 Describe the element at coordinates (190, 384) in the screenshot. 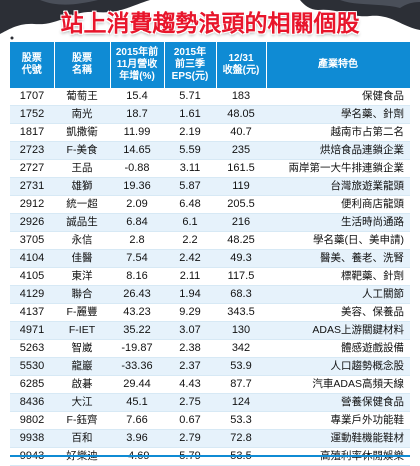

I see `eps-cell: 4.43` at that location.